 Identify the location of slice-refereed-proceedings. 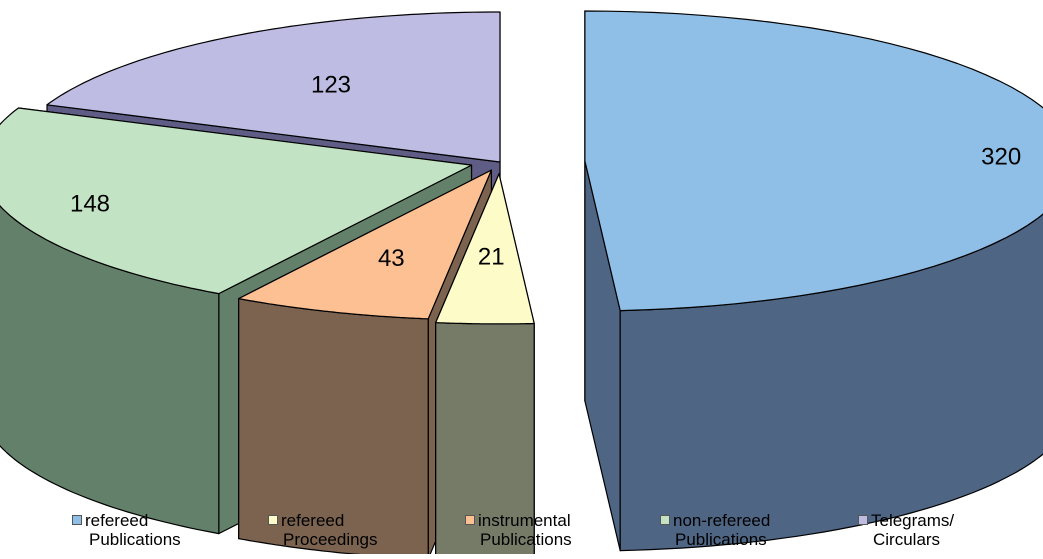
(485, 249).